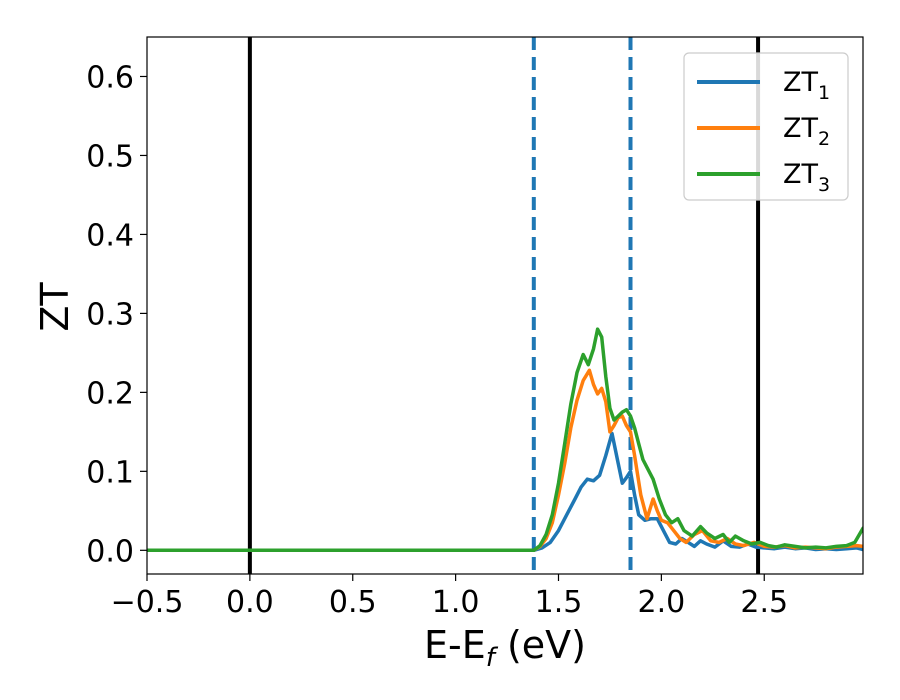  What do you see at coordinates (505, 648) in the screenshot?
I see `x-axis-label: E-Ef (eV)` at bounding box center [505, 648].